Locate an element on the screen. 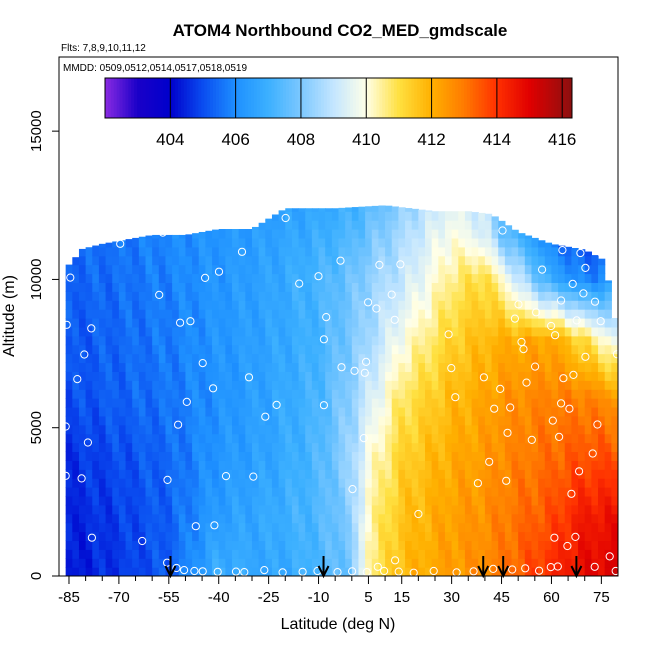 The height and width of the screenshot is (650, 650). y-axis-label: Altitude (m) is located at coordinates (9, 316).